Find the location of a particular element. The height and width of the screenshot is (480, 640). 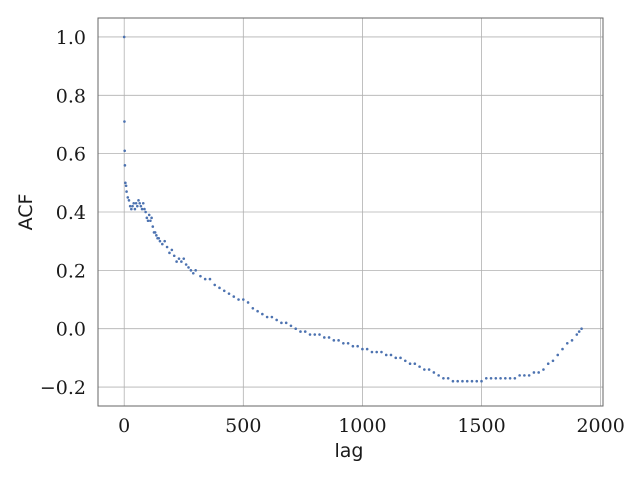

x-tick-label: 500 is located at coordinates (243, 426).